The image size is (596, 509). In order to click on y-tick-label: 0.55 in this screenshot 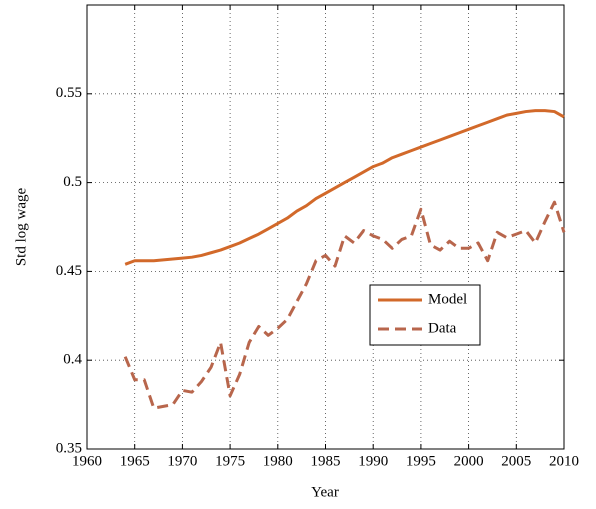, I will do `click(69, 93)`.